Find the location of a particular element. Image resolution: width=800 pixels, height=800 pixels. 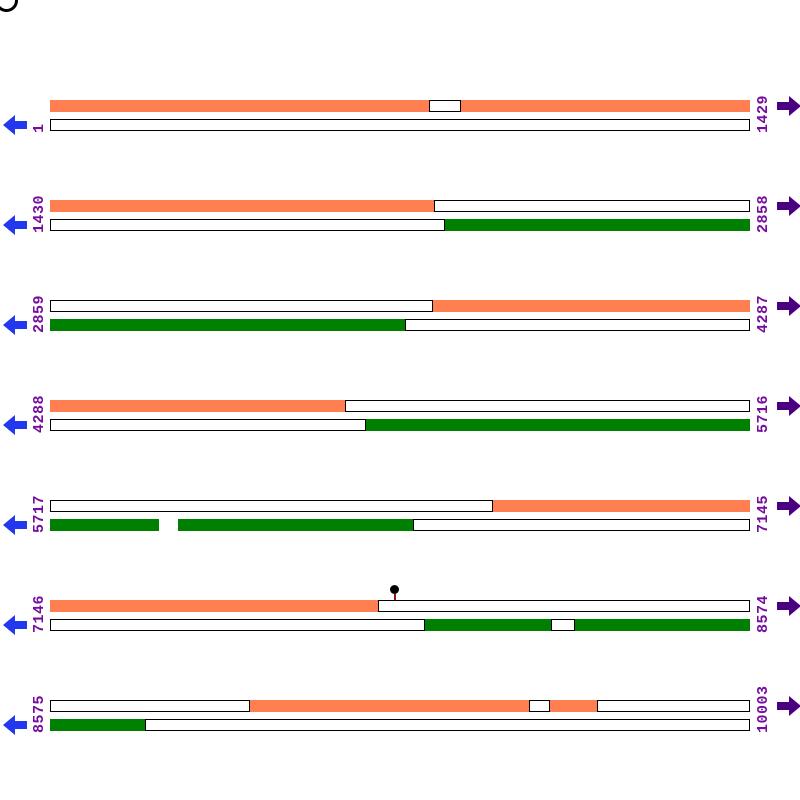

start-coordinate-label: 7146 is located at coordinates (39, 613).